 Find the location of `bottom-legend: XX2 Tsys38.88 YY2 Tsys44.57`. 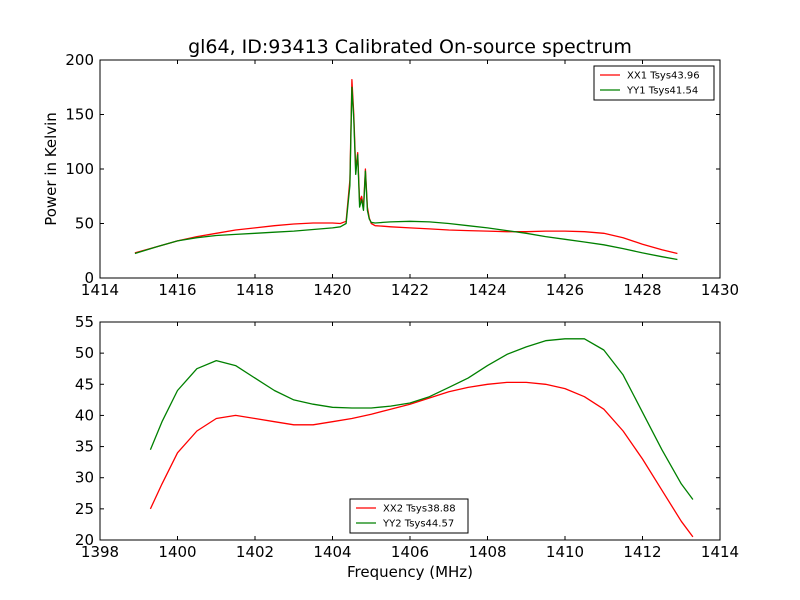

bottom-legend: XX2 Tsys38.88 YY2 Tsys44.57 is located at coordinates (409, 516).